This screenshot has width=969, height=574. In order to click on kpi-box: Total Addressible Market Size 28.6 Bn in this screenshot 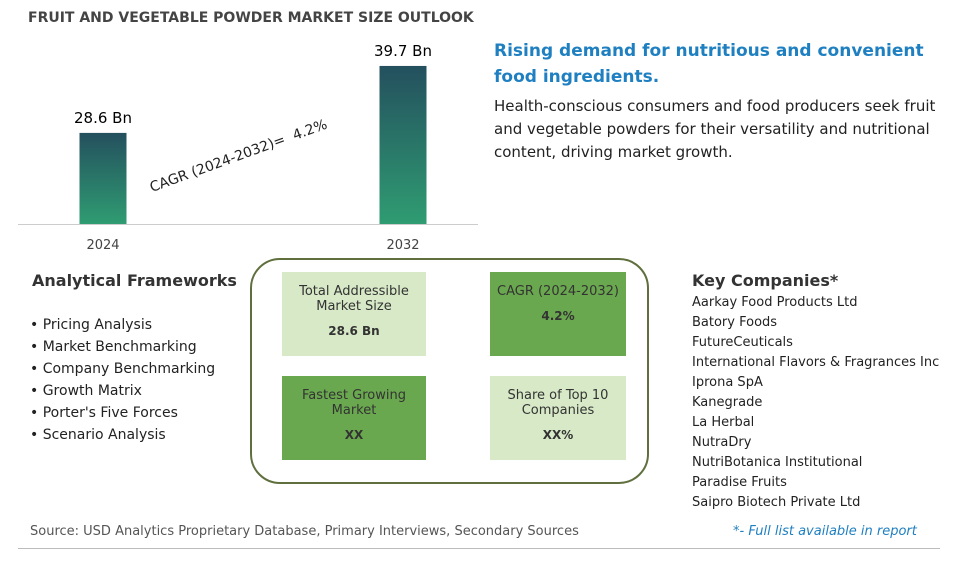, I will do `click(354, 314)`.